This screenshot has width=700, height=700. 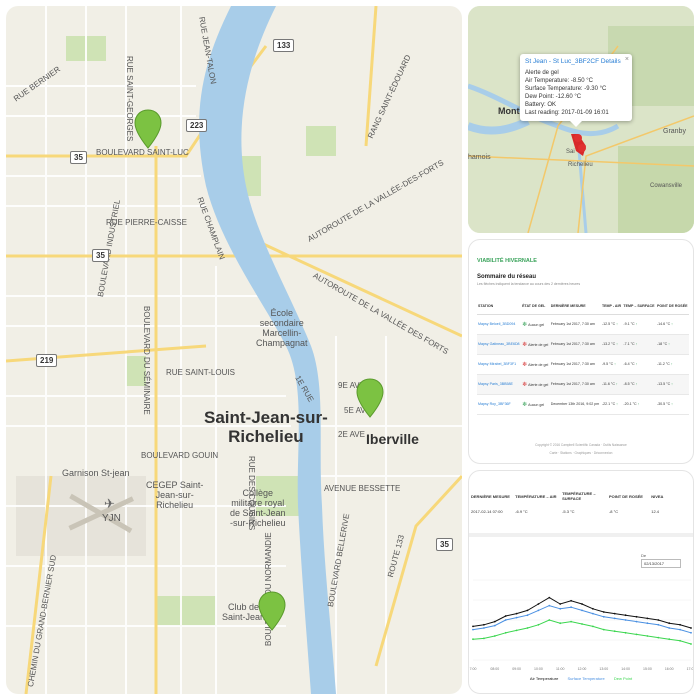 What do you see at coordinates (258, 523) in the screenshot?
I see `poi-line: -sur-Richelieu` at bounding box center [258, 523].